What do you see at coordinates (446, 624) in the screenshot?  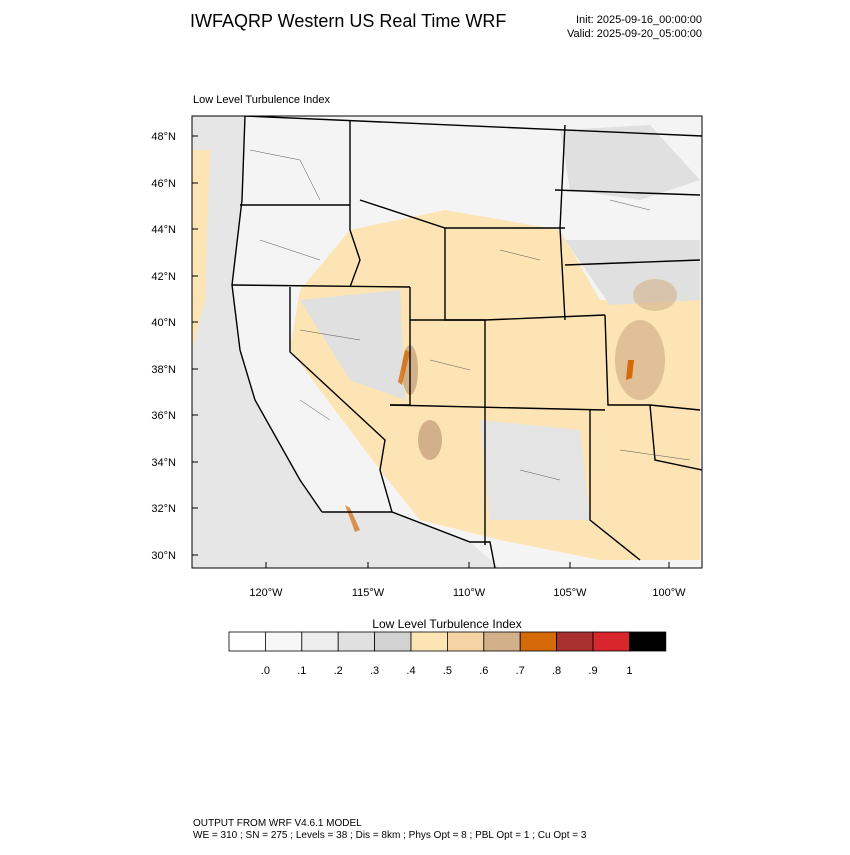 I see `colorbar-title: Low Level Turbulence Index` at bounding box center [446, 624].